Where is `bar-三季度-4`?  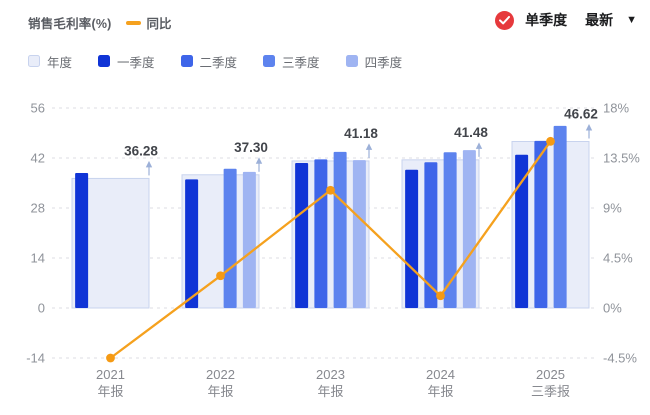 bar-三季度-4 is located at coordinates (560, 216).